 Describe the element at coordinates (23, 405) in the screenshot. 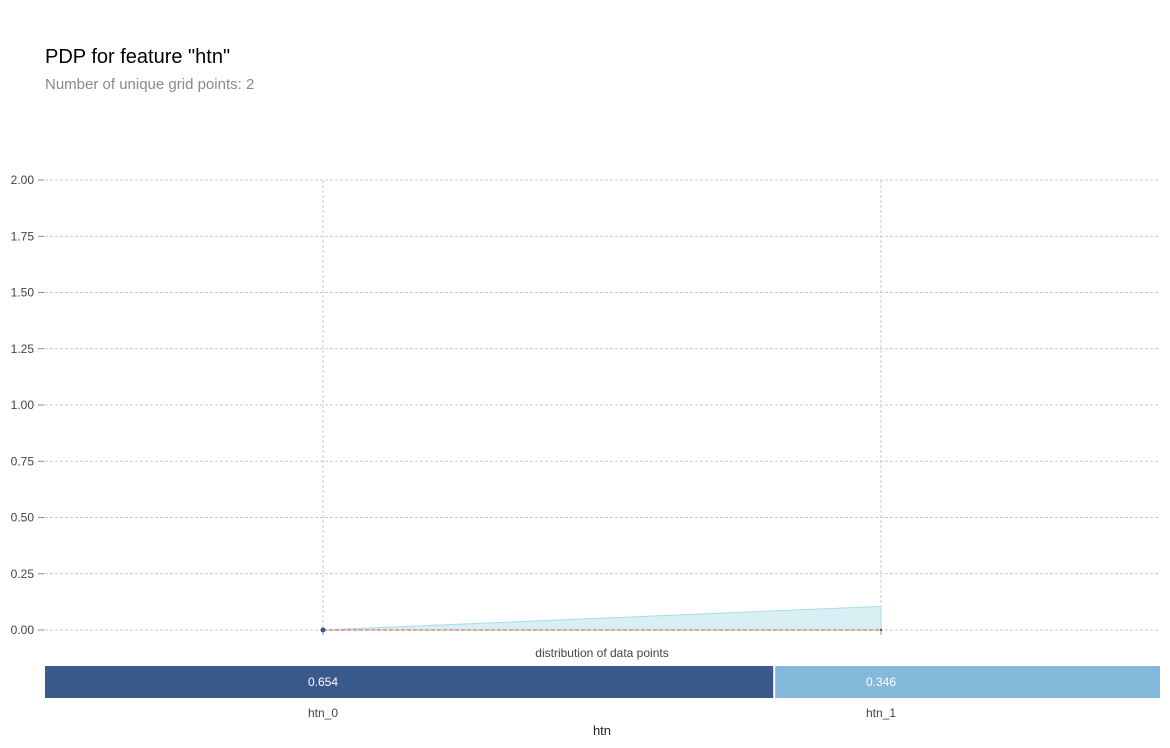

I see `y-tick-label: 1.00` at that location.